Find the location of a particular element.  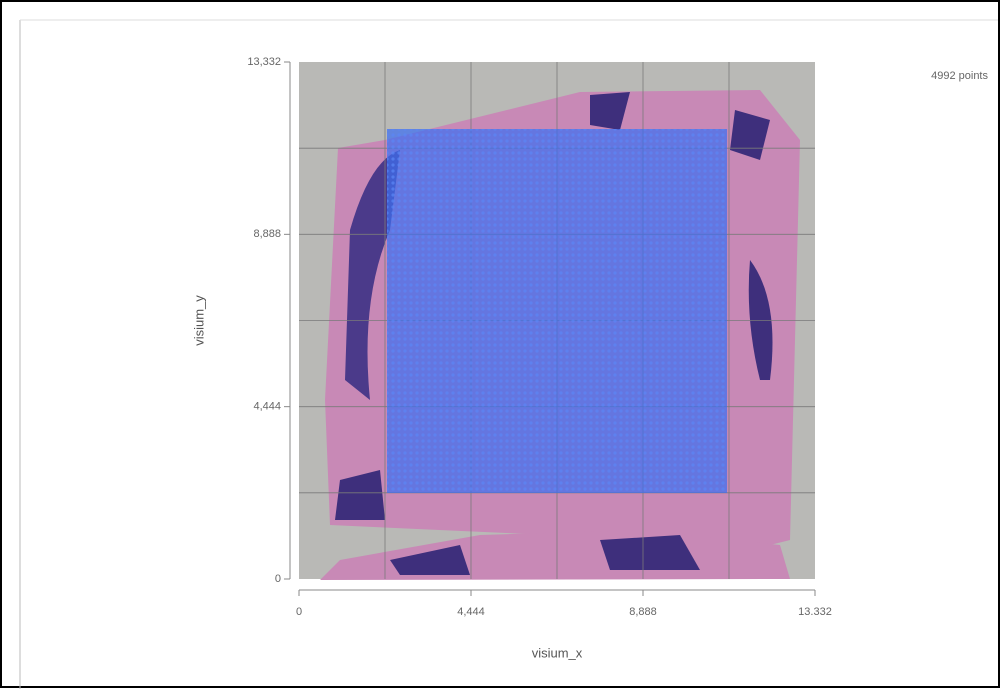

y-tick-label: 0 is located at coordinates (278, 579).